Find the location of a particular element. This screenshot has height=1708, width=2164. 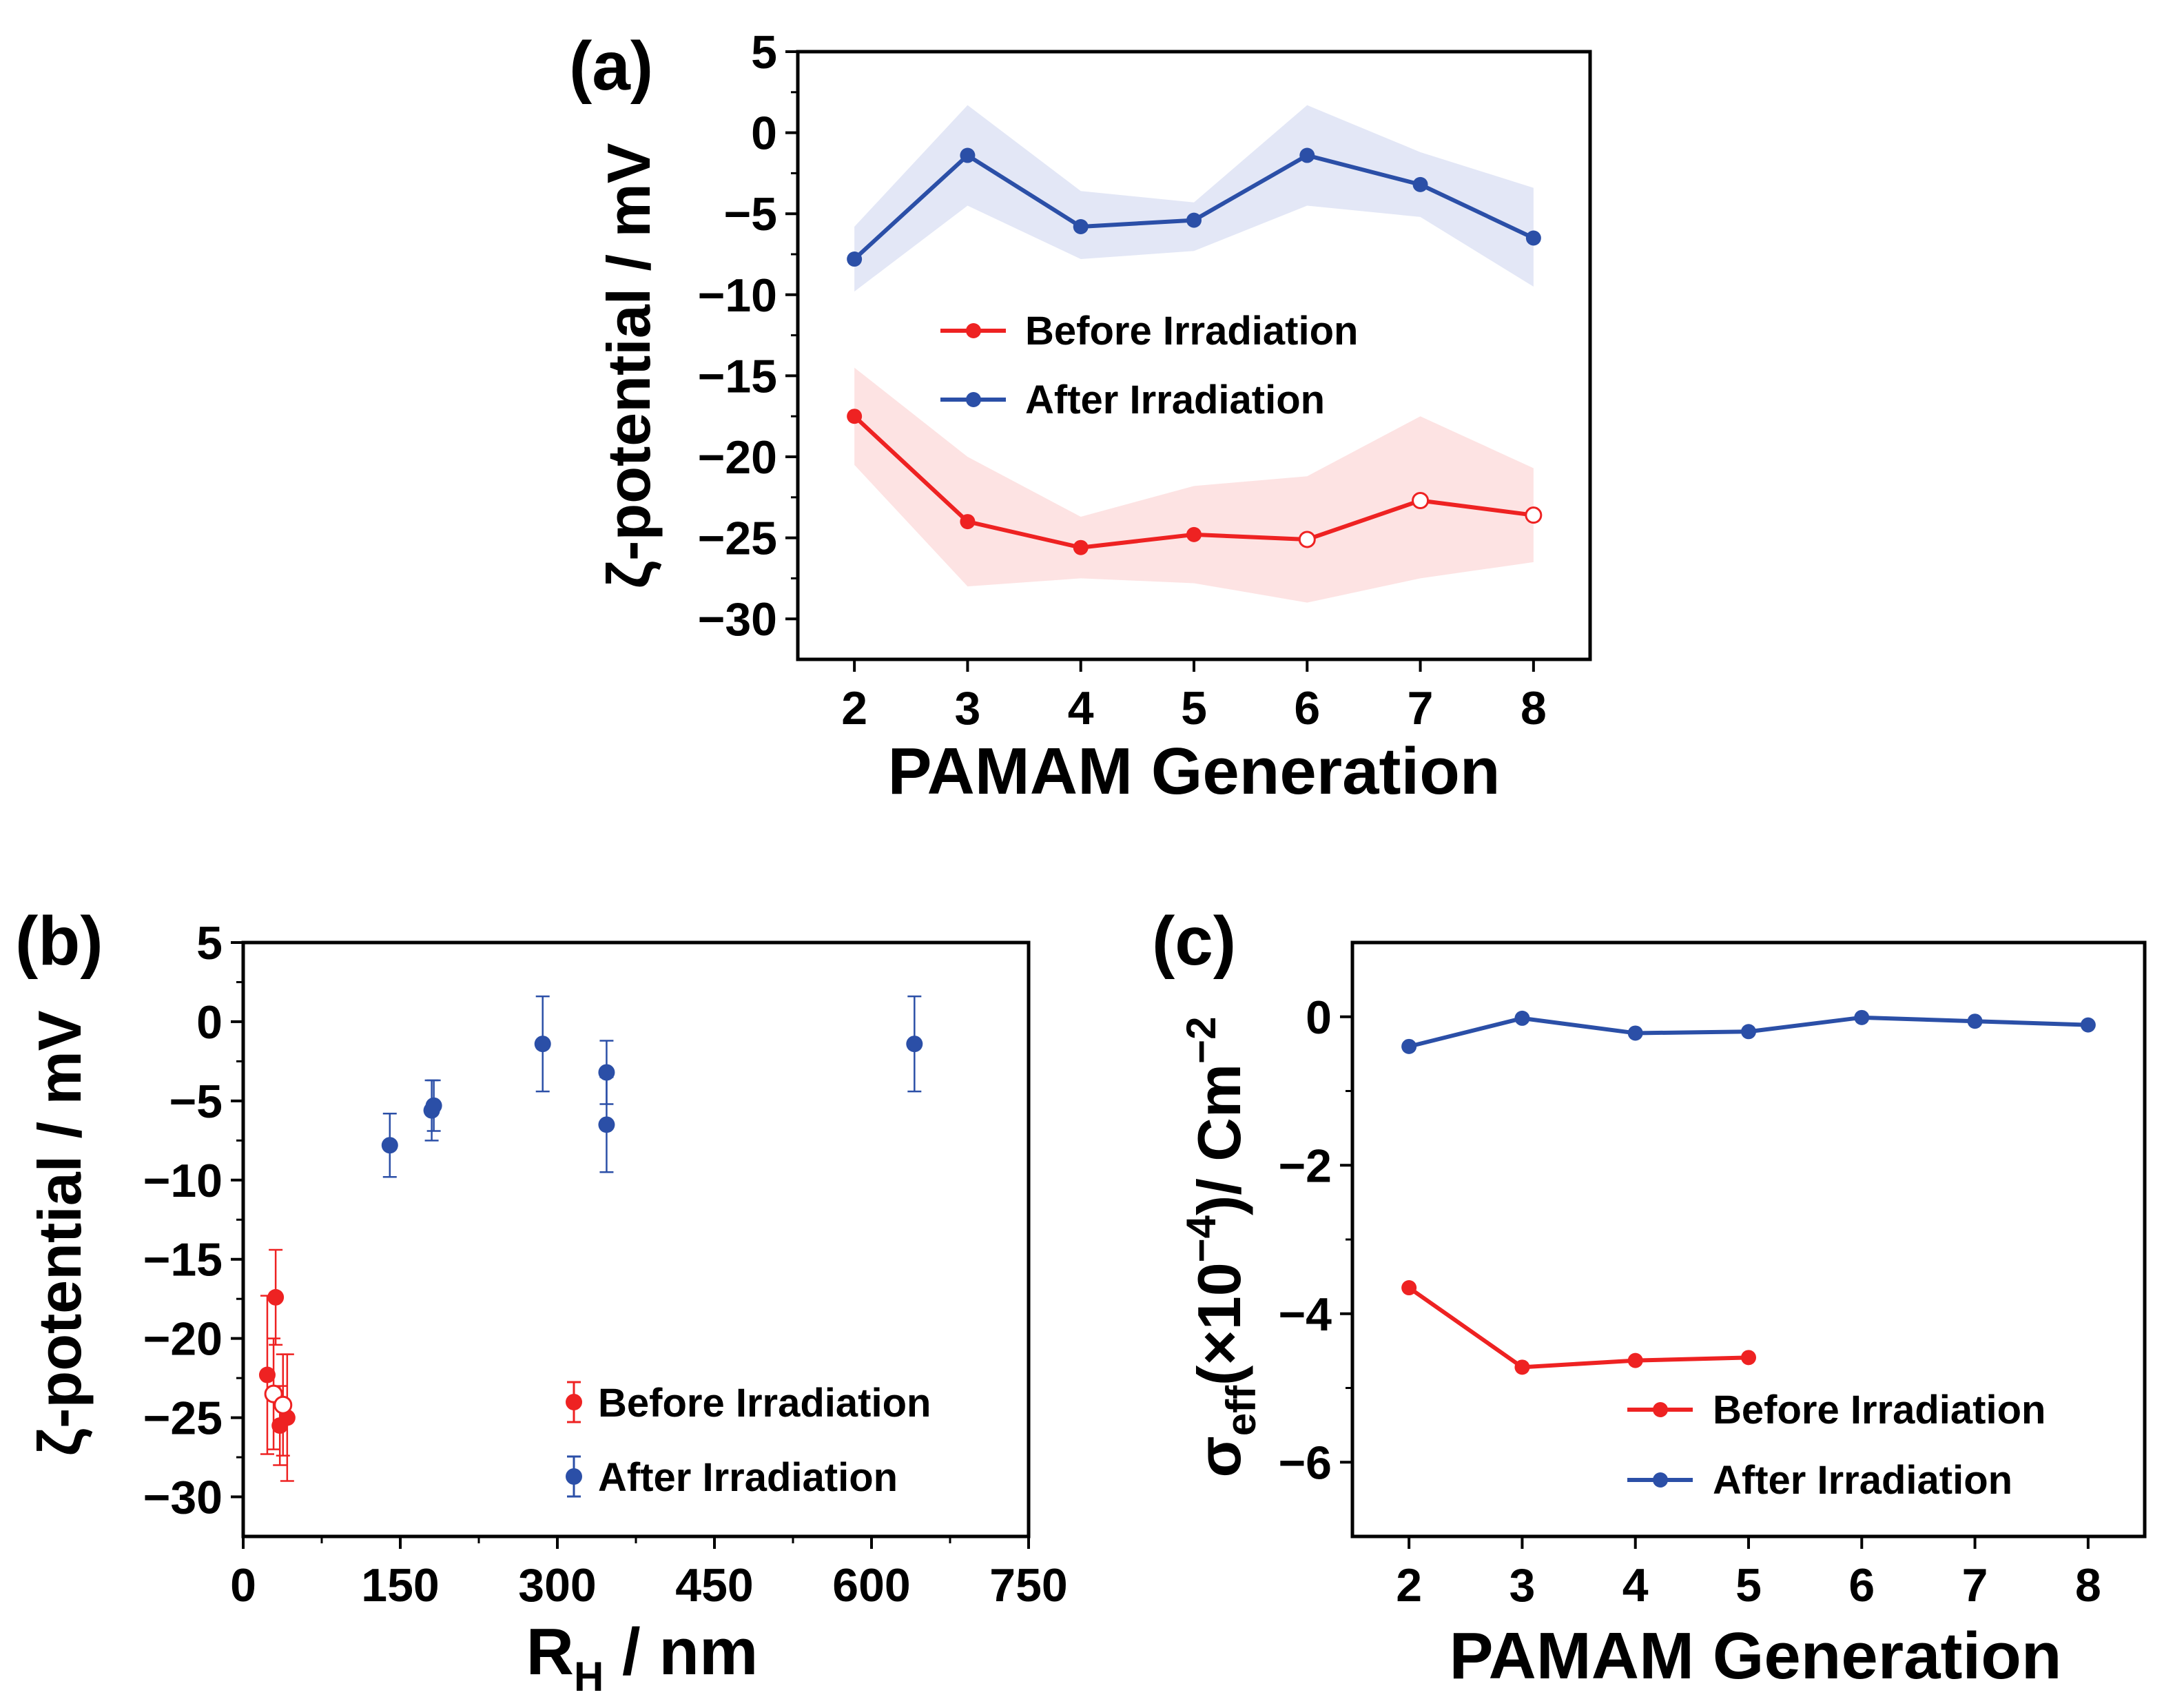

panel-c-legend: Before Irradiation After Irradiation is located at coordinates (1836, 1445).